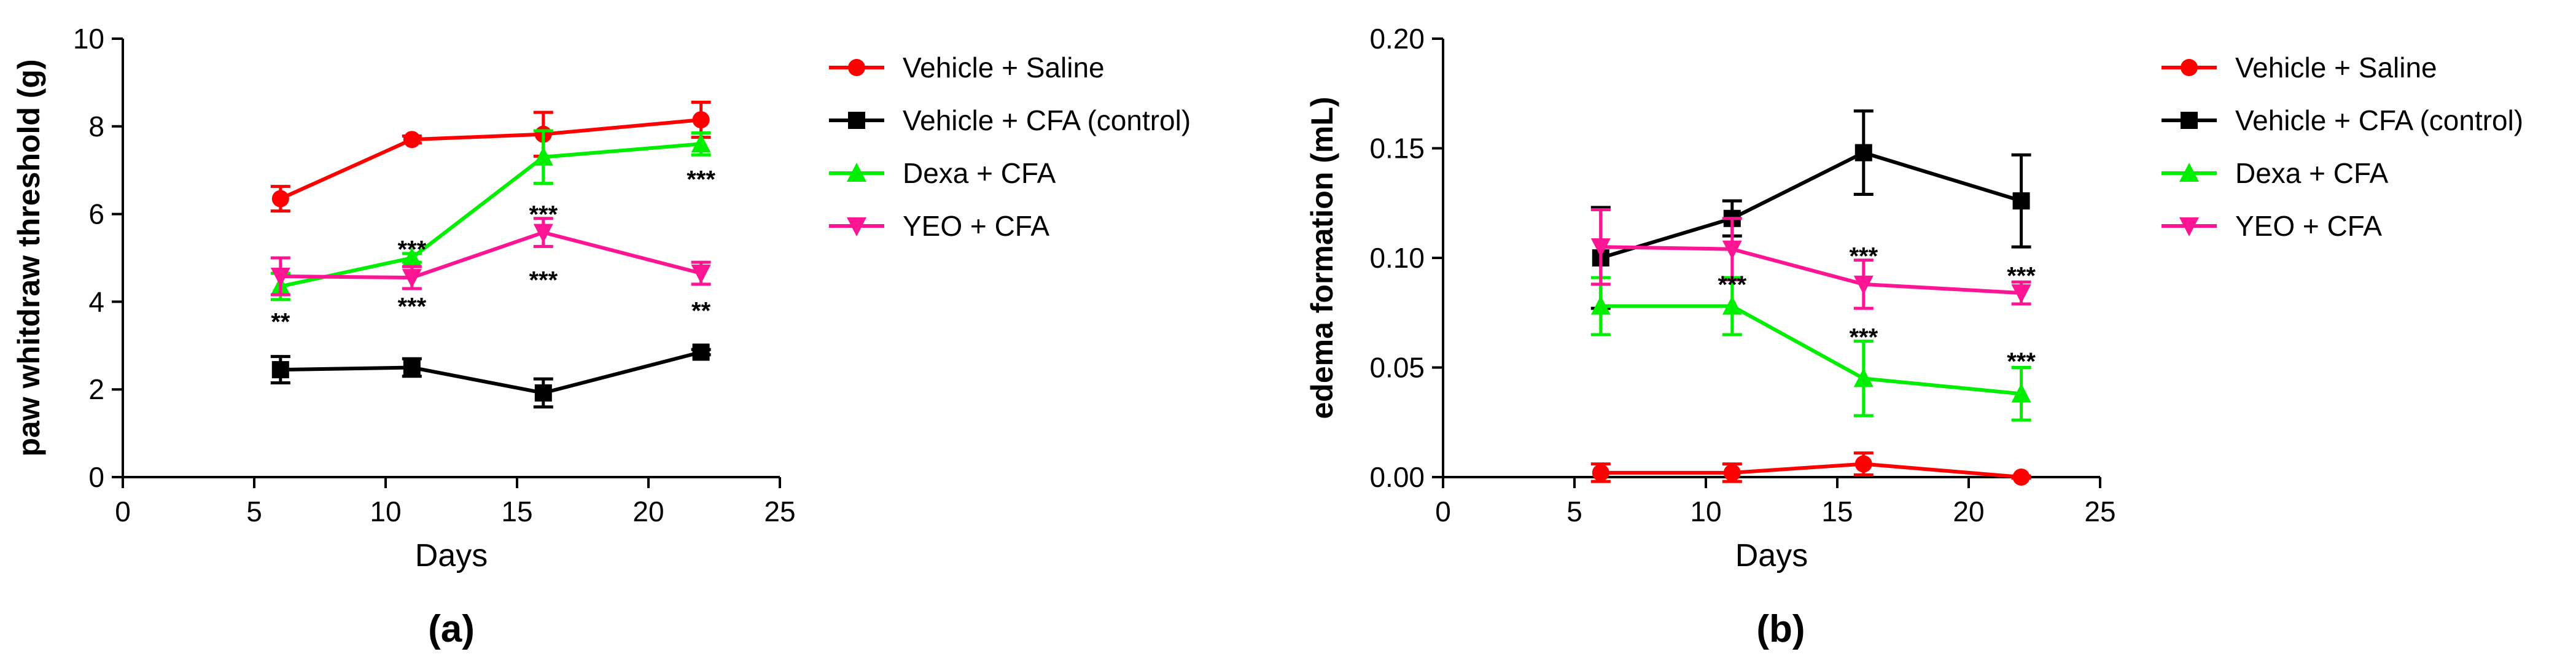  Describe the element at coordinates (1780, 629) in the screenshot. I see `panel-label: (b)` at that location.